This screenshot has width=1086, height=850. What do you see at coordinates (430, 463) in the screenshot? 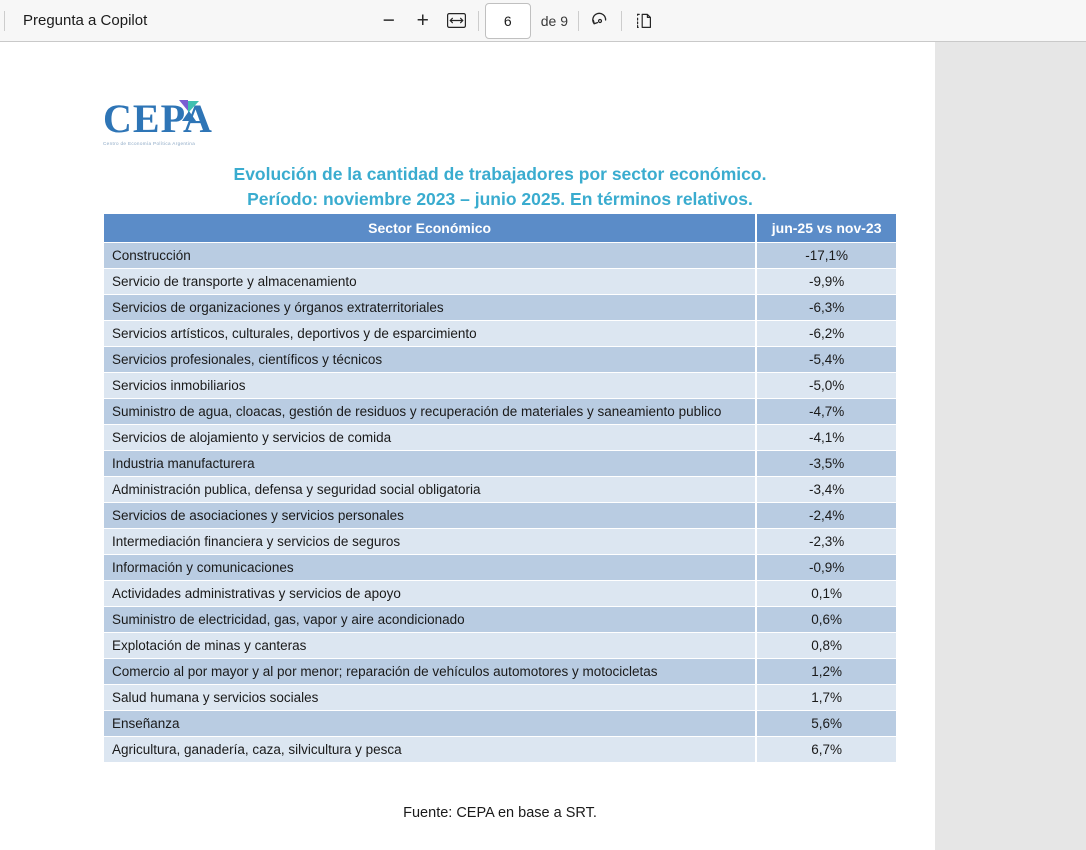
I see `cell-sector-name: Industria manufacturera` at bounding box center [430, 463].